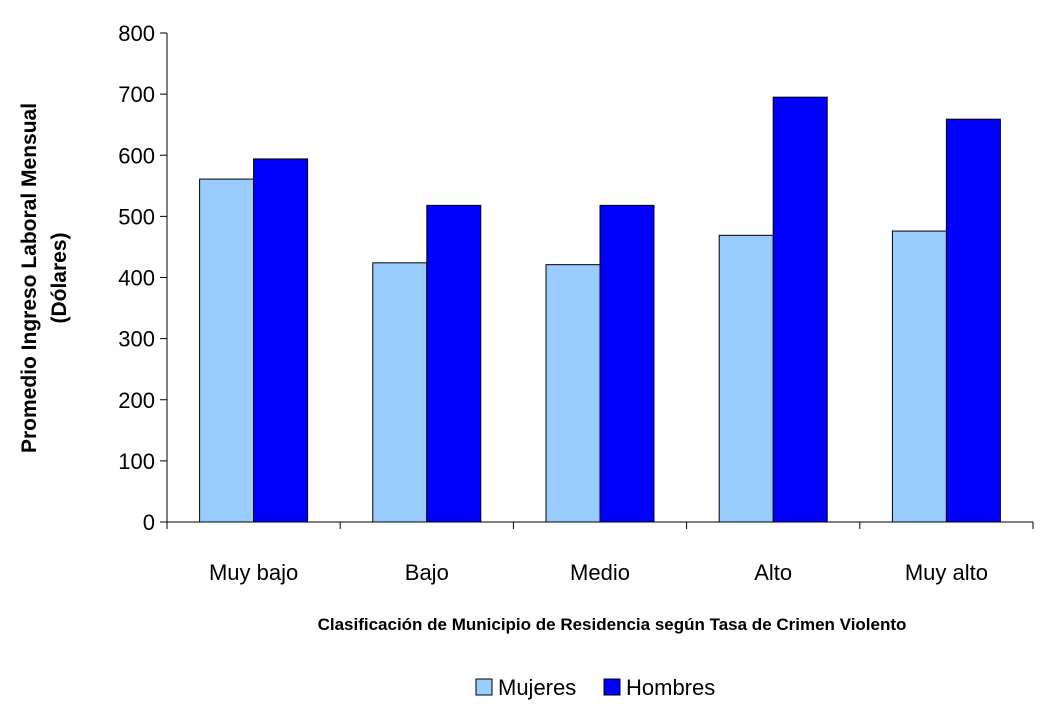  What do you see at coordinates (484, 687) in the screenshot?
I see `legend-swatch-mujeres` at bounding box center [484, 687].